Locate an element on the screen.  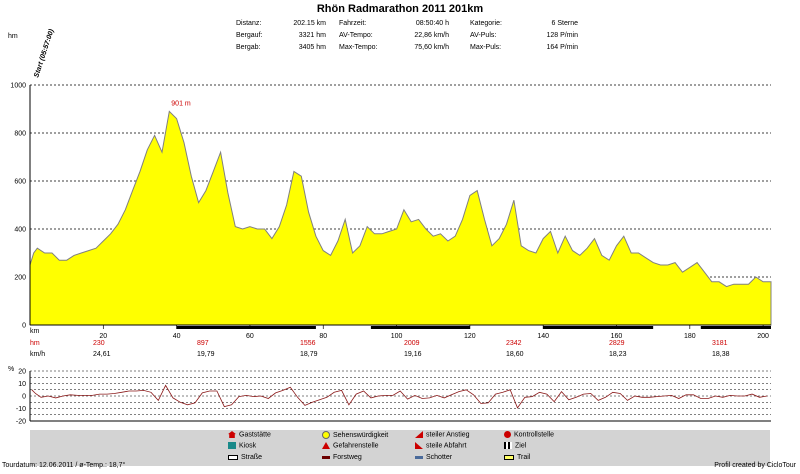
elevation-x-tick-label: 40 is located at coordinates (177, 336).